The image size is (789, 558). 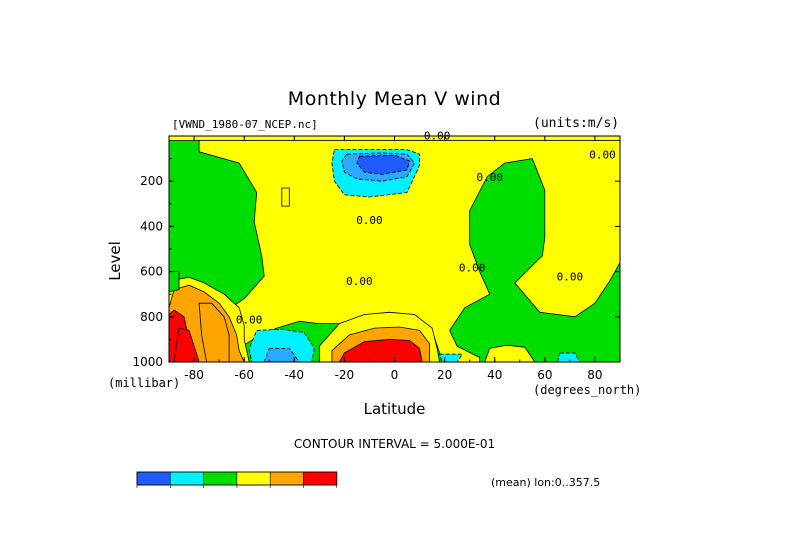 What do you see at coordinates (494, 375) in the screenshot?
I see `x-tick-label: 40` at bounding box center [494, 375].